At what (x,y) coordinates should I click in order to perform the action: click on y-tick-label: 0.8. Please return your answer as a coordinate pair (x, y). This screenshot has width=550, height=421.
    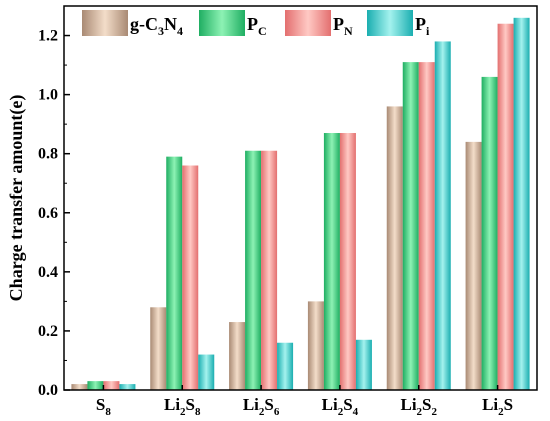
    Looking at the image, I should click on (48, 154).